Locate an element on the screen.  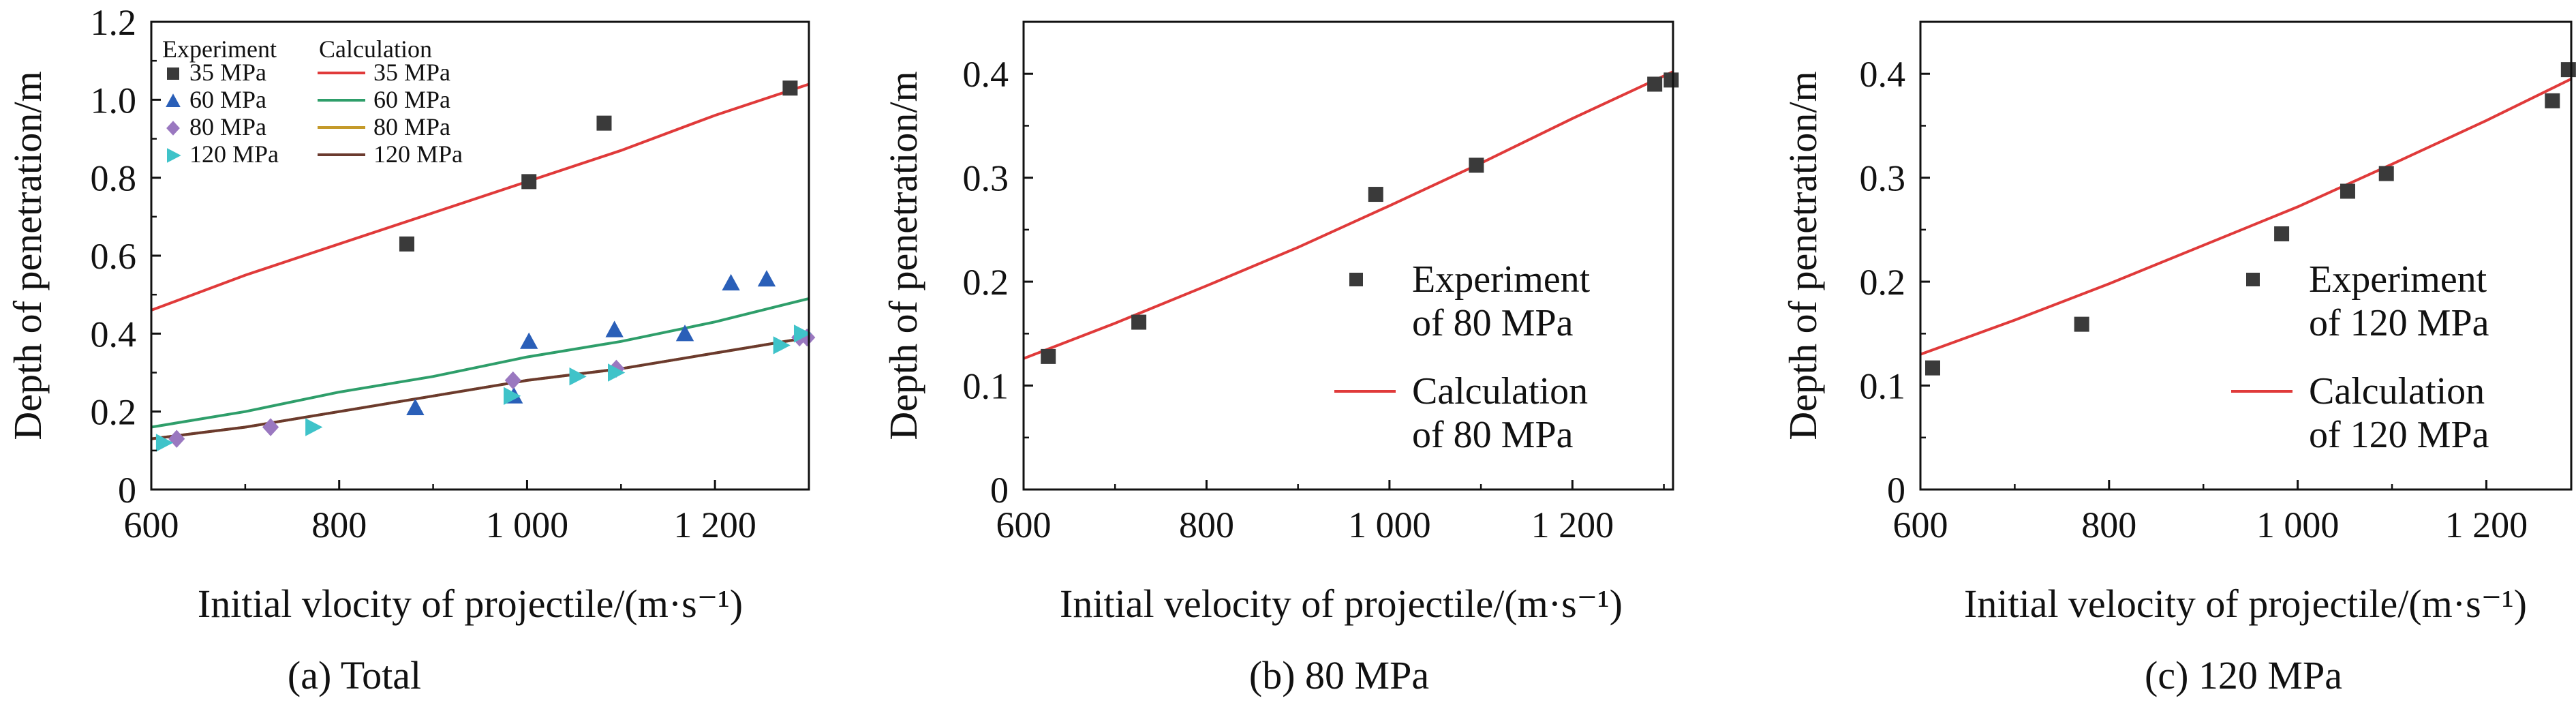
legend-label: Experiment of 120 MPa is located at coordinates (2399, 301).